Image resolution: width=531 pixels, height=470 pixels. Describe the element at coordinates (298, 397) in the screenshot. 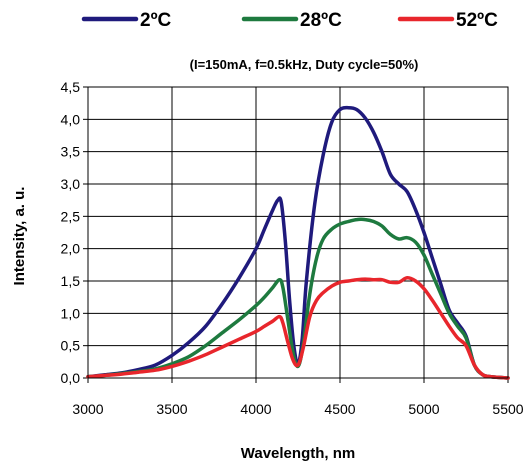

I see `x-axis-ticks: 3000 3500 4000 4500 5000 5500` at that location.